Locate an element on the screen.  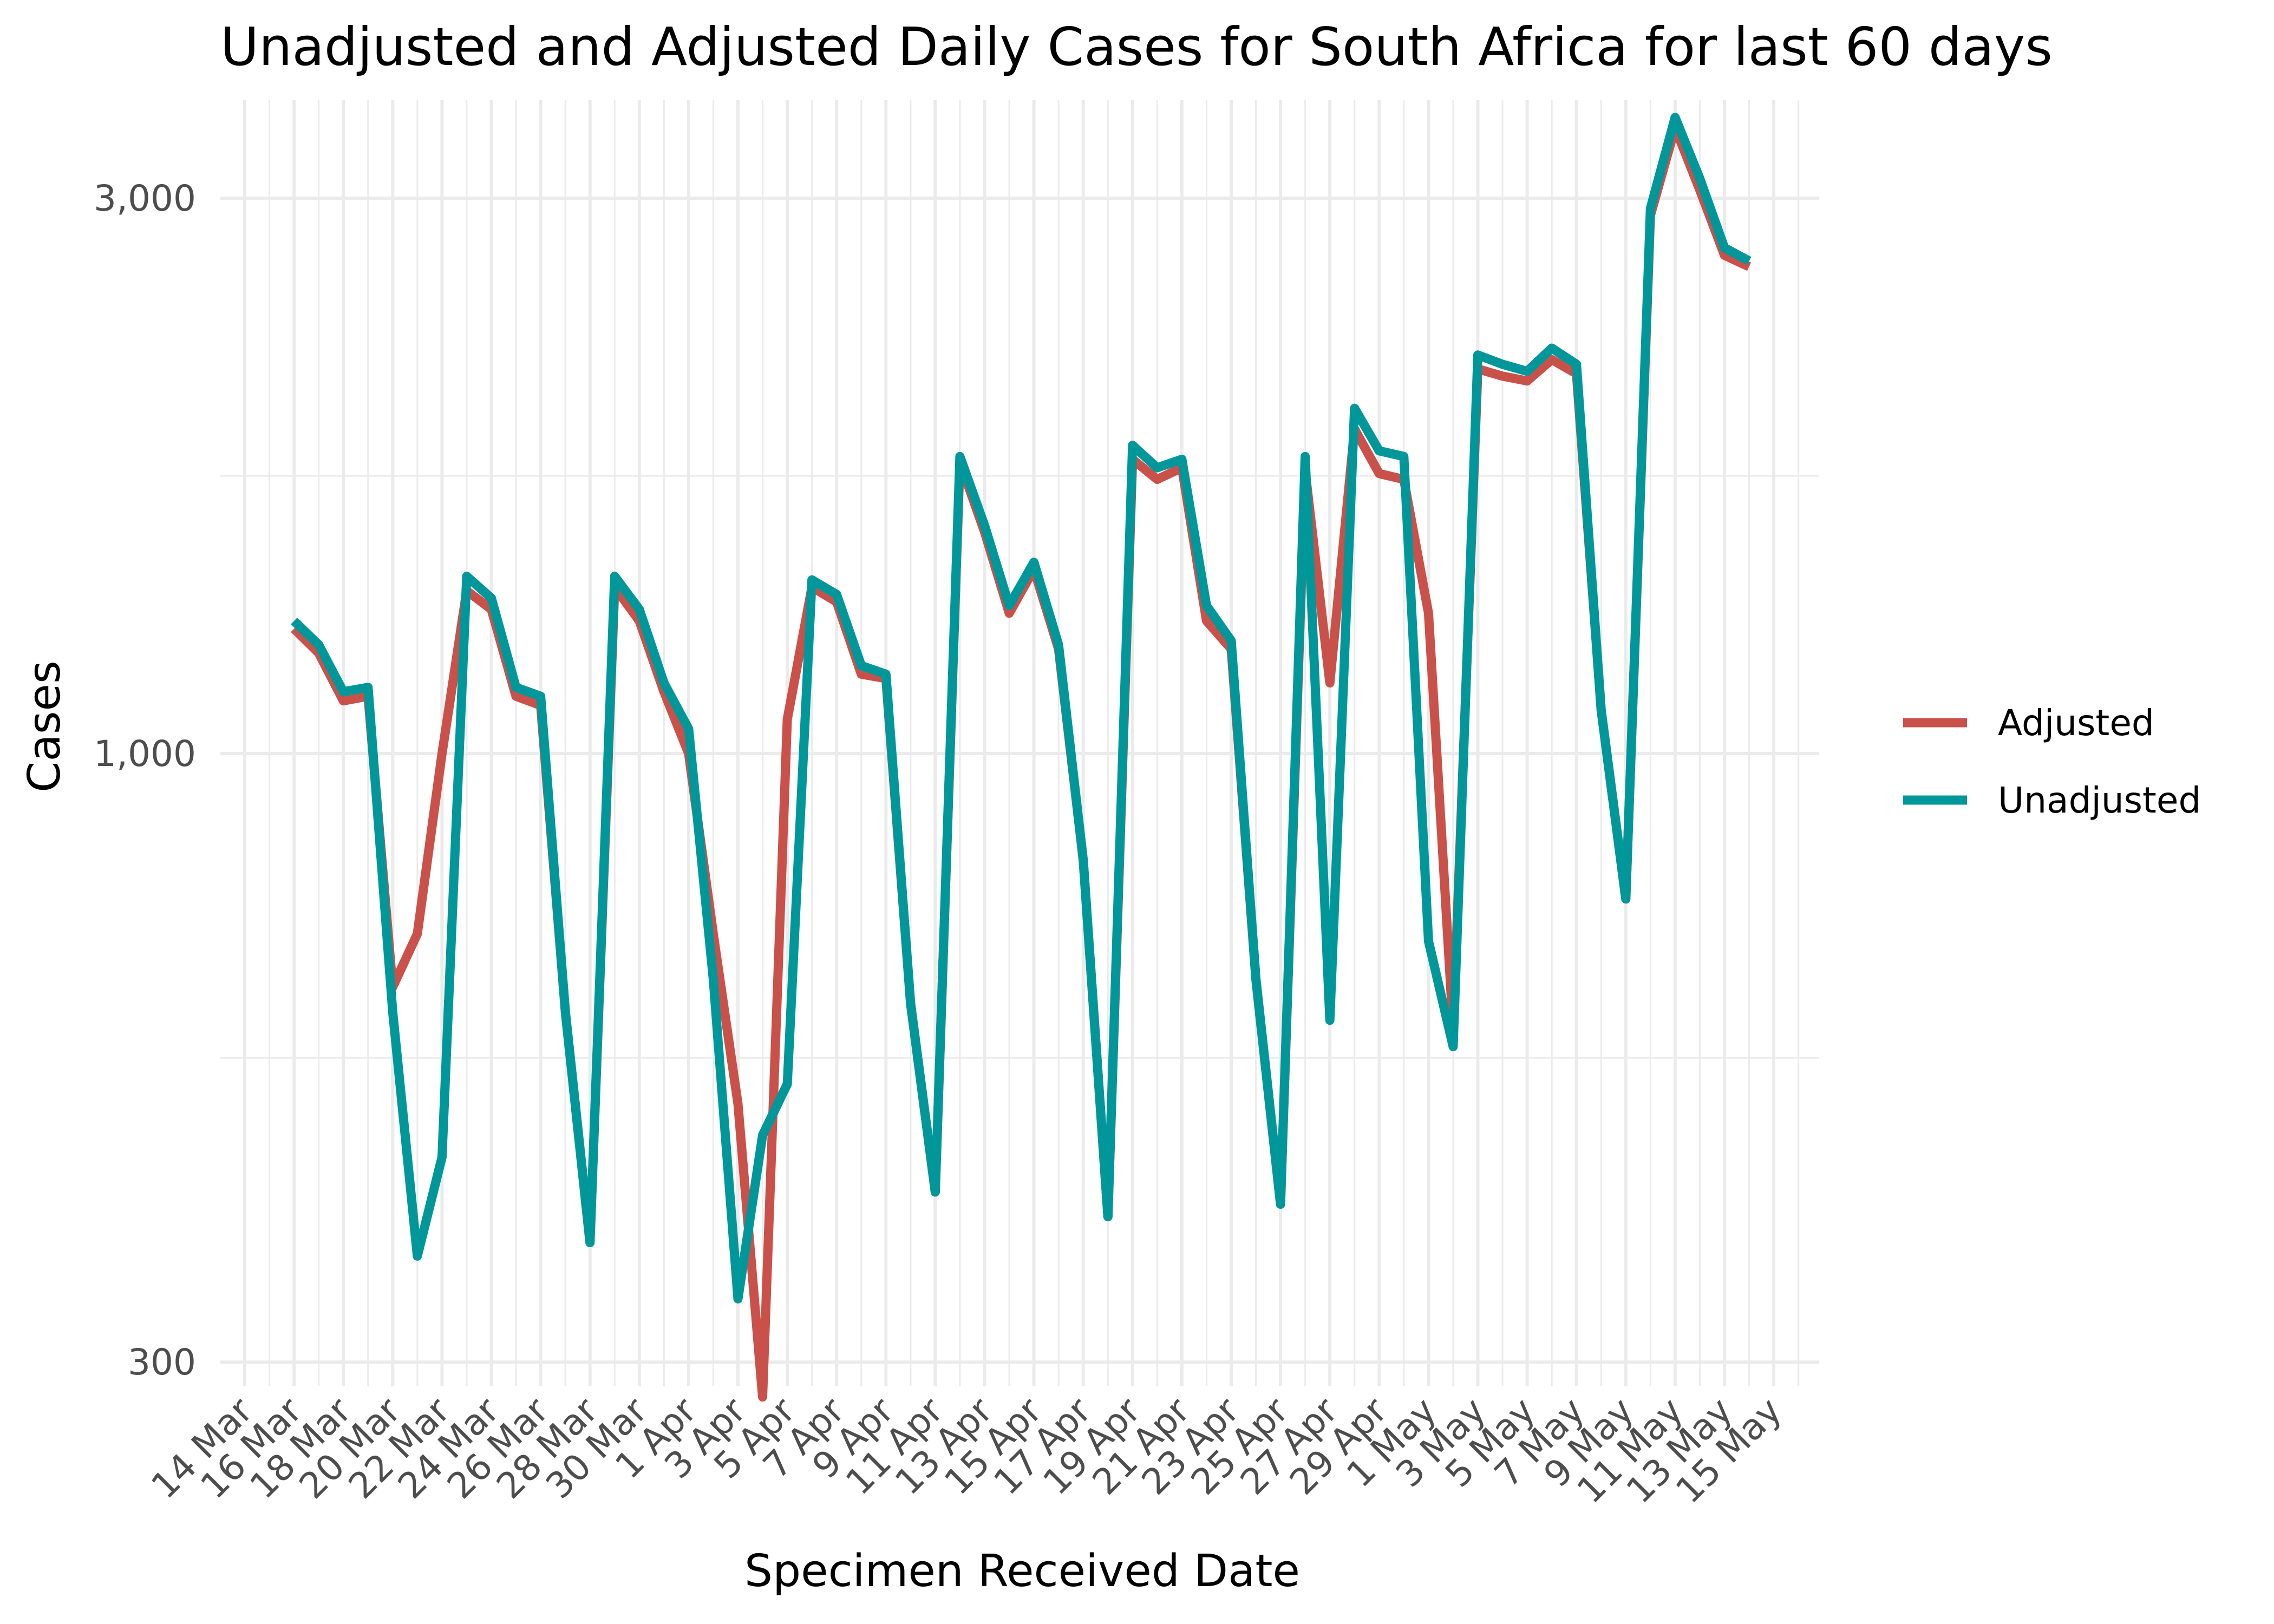
y-tick-label: 300 is located at coordinates (162, 1362).